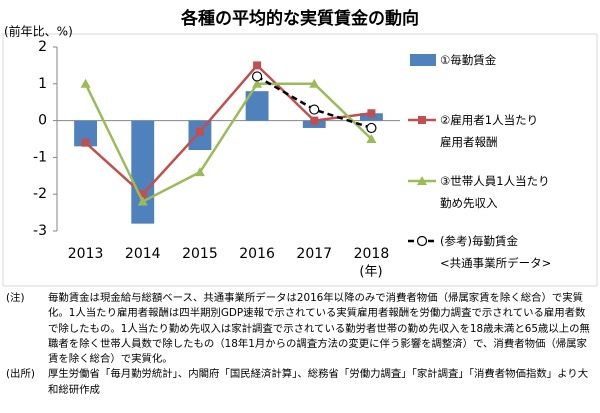  What do you see at coordinates (40, 194) in the screenshot?
I see `y-tick-label: -2` at bounding box center [40, 194].